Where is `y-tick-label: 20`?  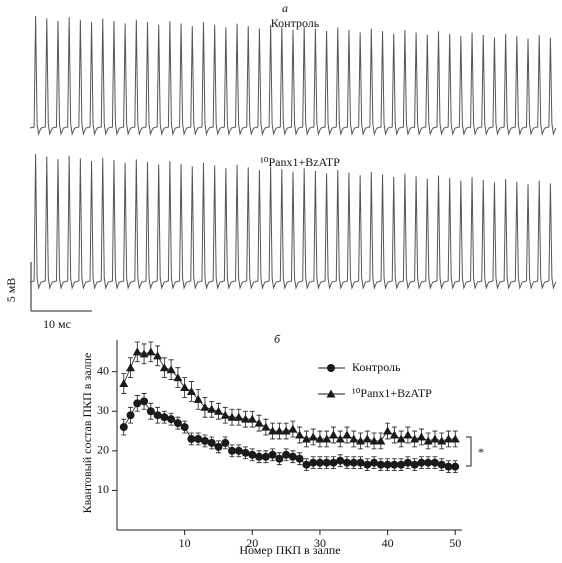 y-tick-label: 20 is located at coordinates (103, 450).